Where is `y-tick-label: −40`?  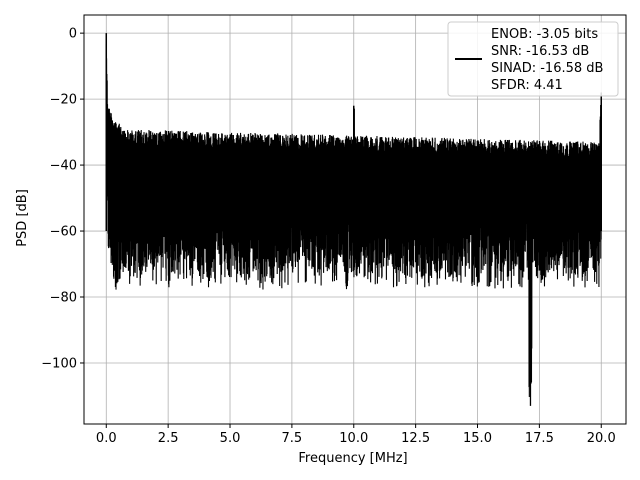
y-tick-label: −40 is located at coordinates (63, 166).